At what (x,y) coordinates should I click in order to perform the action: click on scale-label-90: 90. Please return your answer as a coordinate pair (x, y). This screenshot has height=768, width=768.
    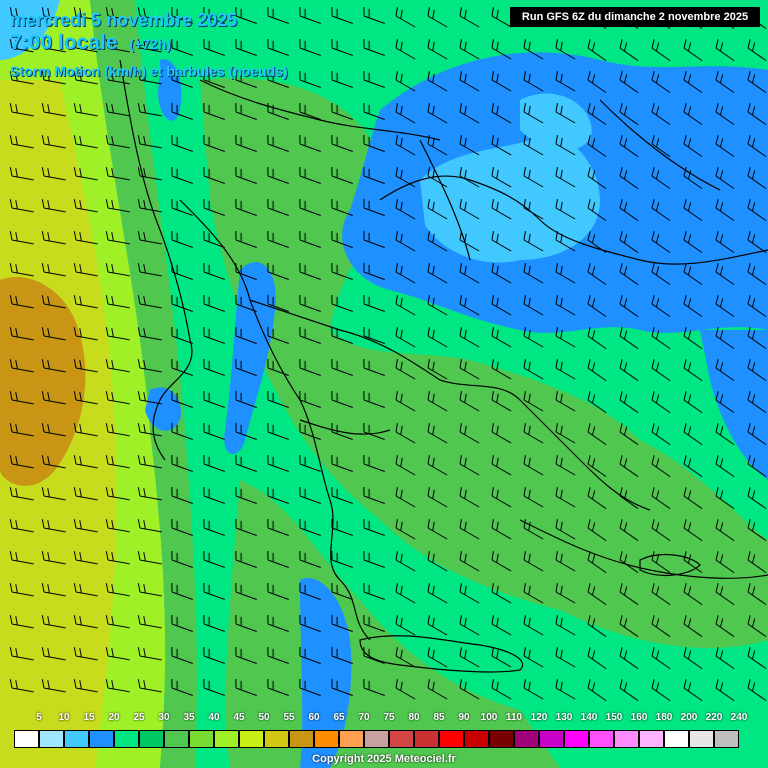
    Looking at the image, I should click on (464, 717).